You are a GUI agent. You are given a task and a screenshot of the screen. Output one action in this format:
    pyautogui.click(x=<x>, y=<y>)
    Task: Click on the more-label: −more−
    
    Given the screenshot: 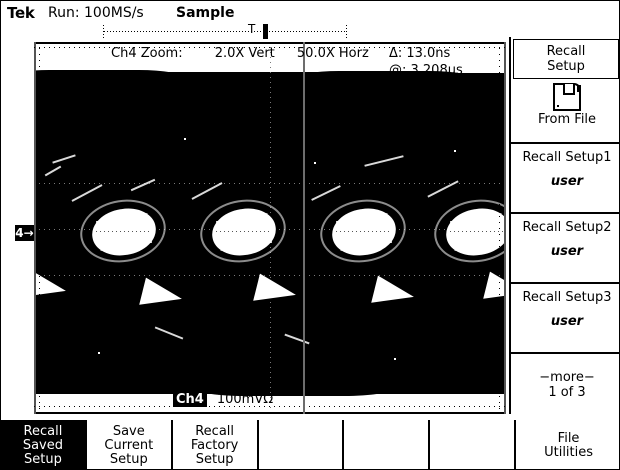 What is the action you would take?
    pyautogui.click(x=567, y=377)
    